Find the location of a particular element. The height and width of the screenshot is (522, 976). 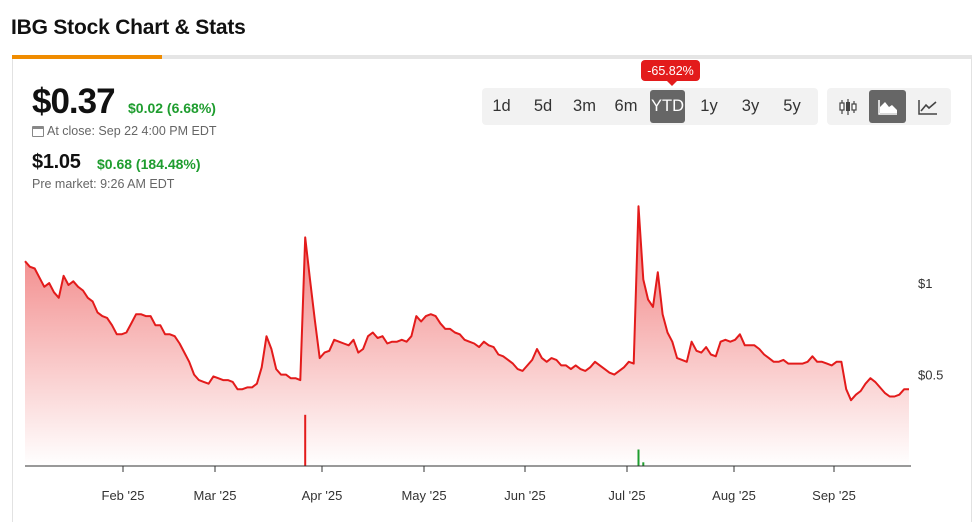

premarket-change: $0.68 (184.48%) is located at coordinates (149, 164).